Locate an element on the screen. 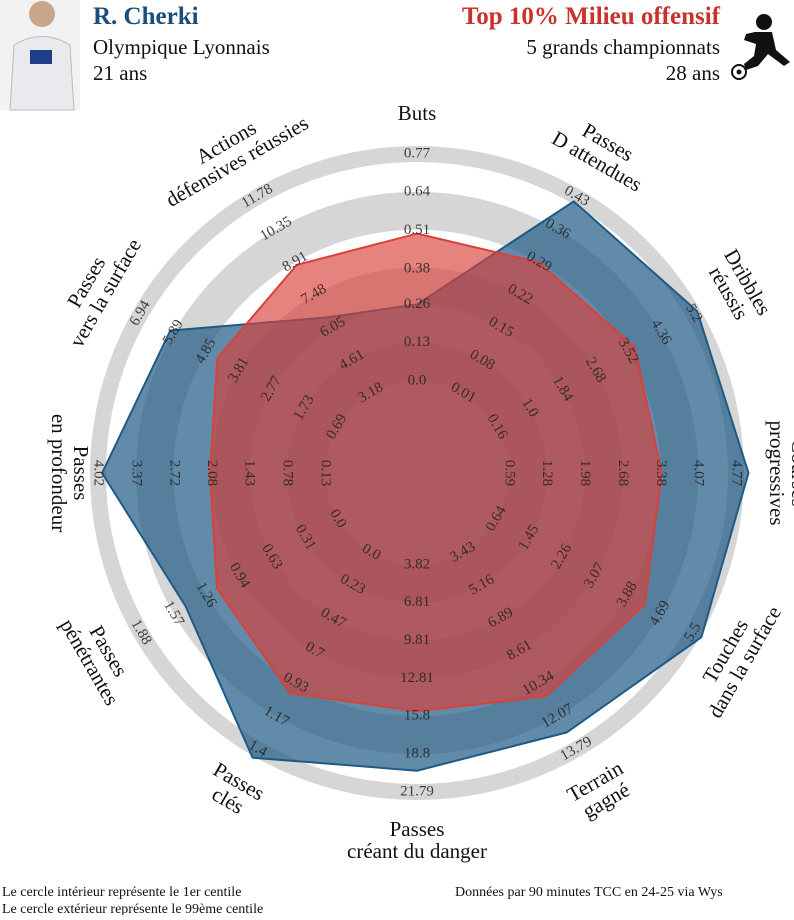 The width and height of the screenshot is (794, 920). player-name: R. Cherki is located at coordinates (146, 16).